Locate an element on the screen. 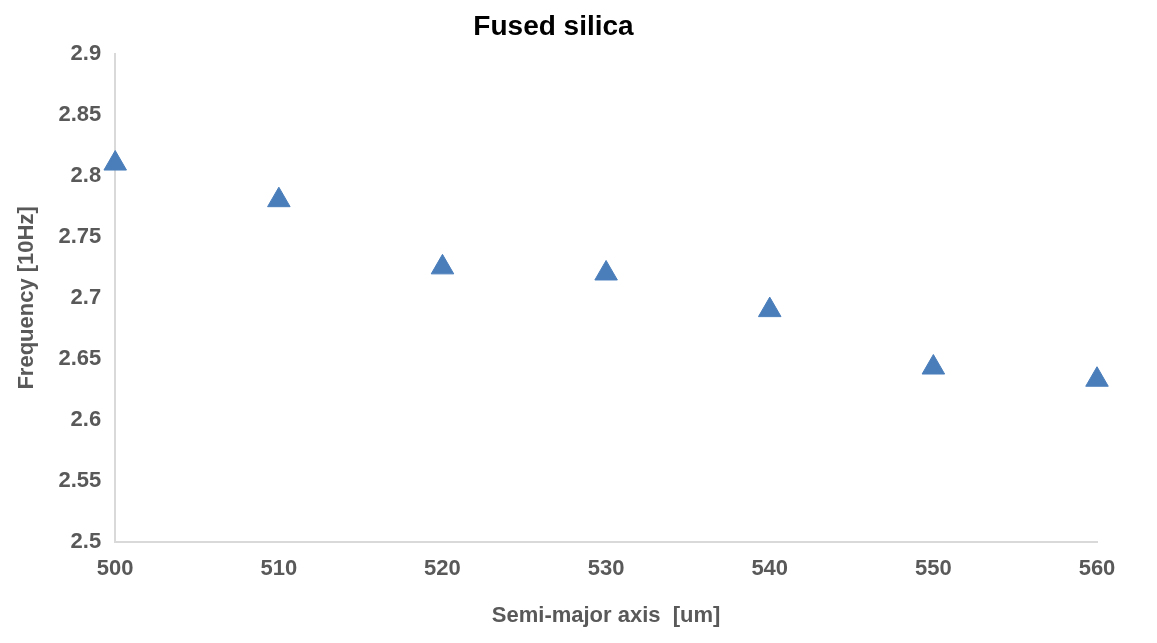  y-tick-label: 2.55 is located at coordinates (80, 480).